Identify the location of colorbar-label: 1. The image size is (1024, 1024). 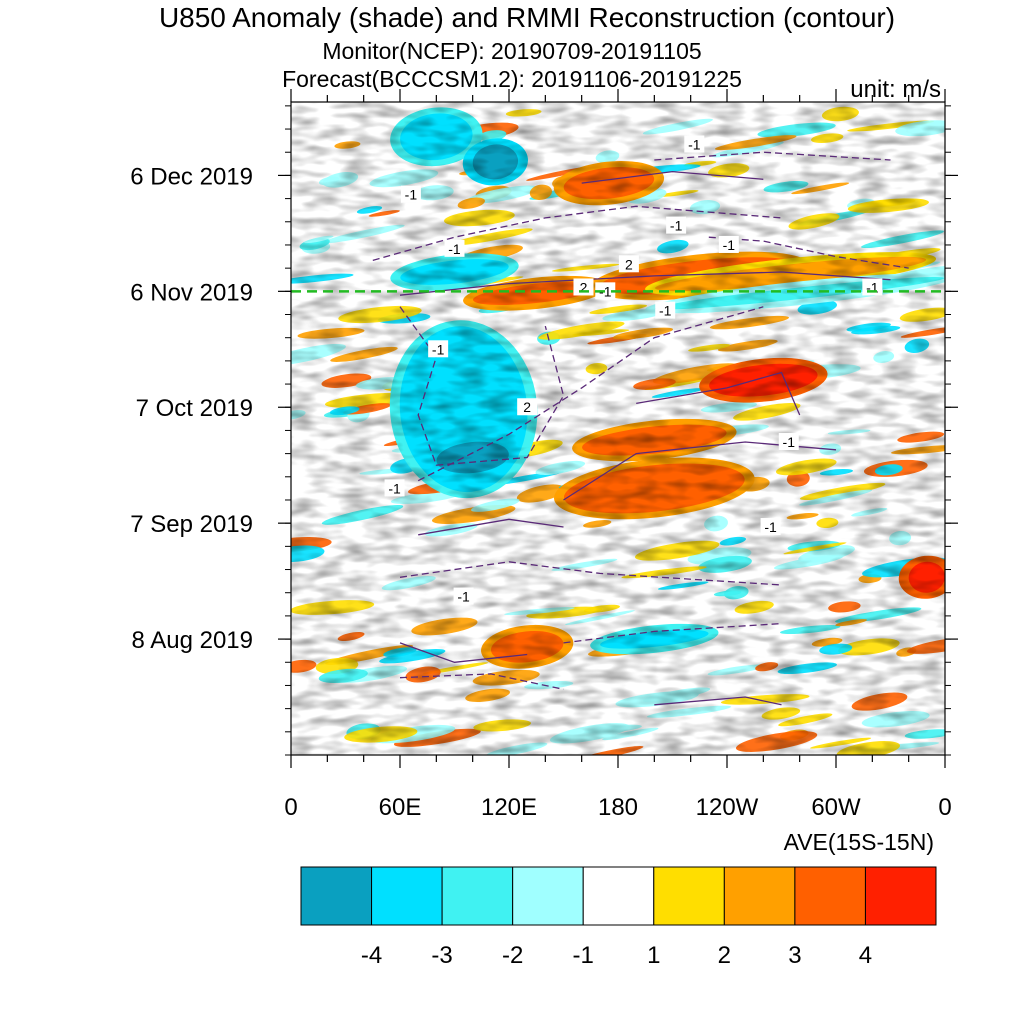
(653, 955).